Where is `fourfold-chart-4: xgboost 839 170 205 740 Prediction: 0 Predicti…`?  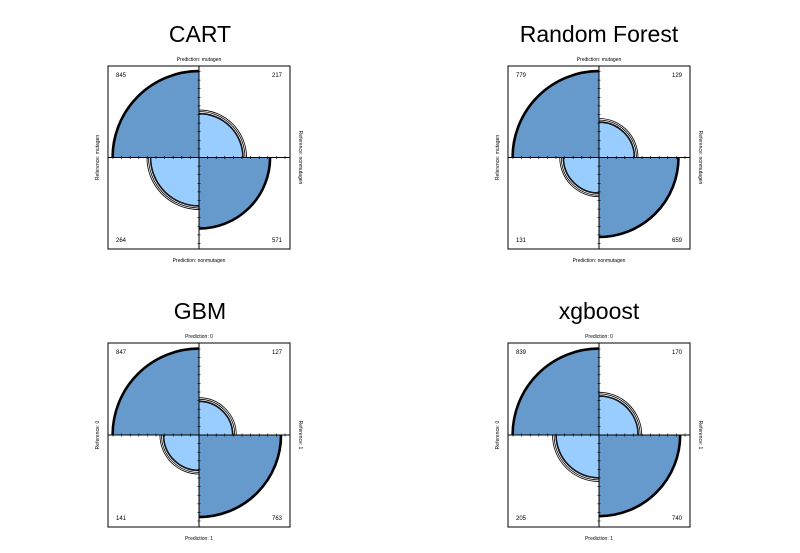 fourfold-chart-4: xgboost 839 170 205 740 Prediction: 0 Predicti… is located at coordinates (599, 420).